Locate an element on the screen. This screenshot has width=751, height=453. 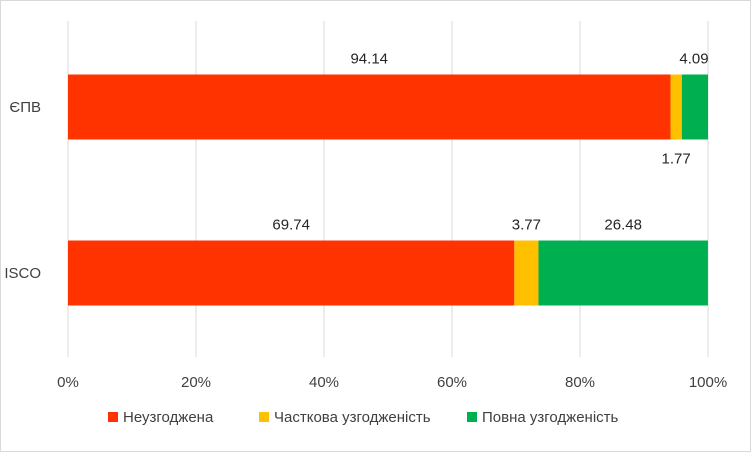
data-label: 94.14 is located at coordinates (369, 59).